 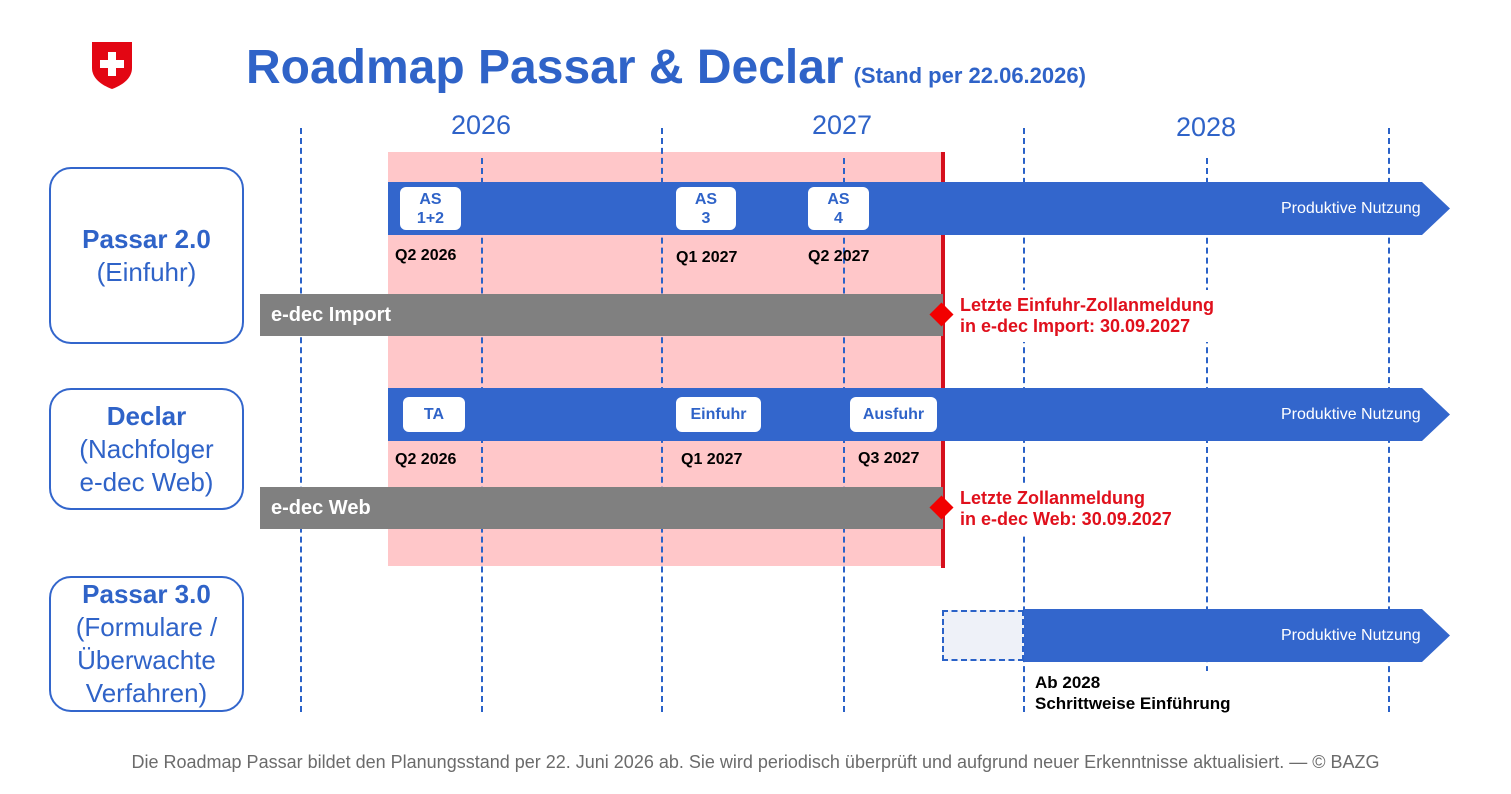 I want to click on passar-2-arrow, so click(x=919, y=208).